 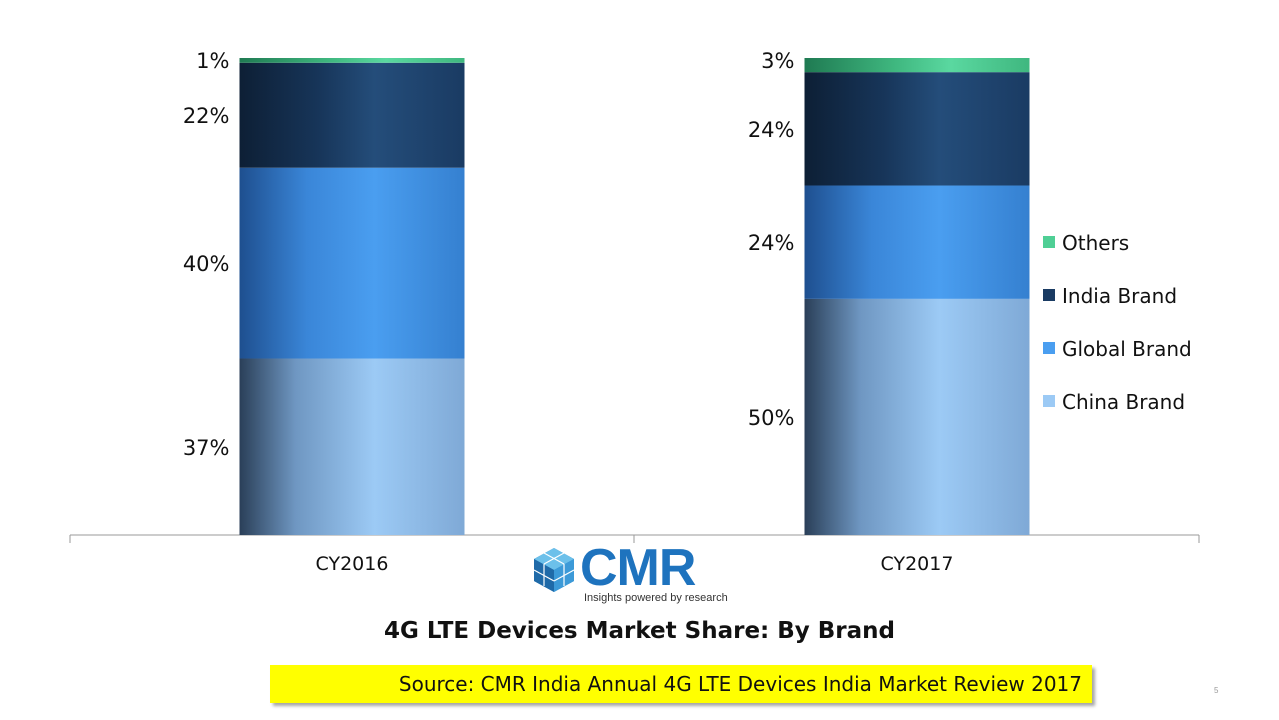 What do you see at coordinates (1049, 295) in the screenshot?
I see `legend-swatch-india-brand` at bounding box center [1049, 295].